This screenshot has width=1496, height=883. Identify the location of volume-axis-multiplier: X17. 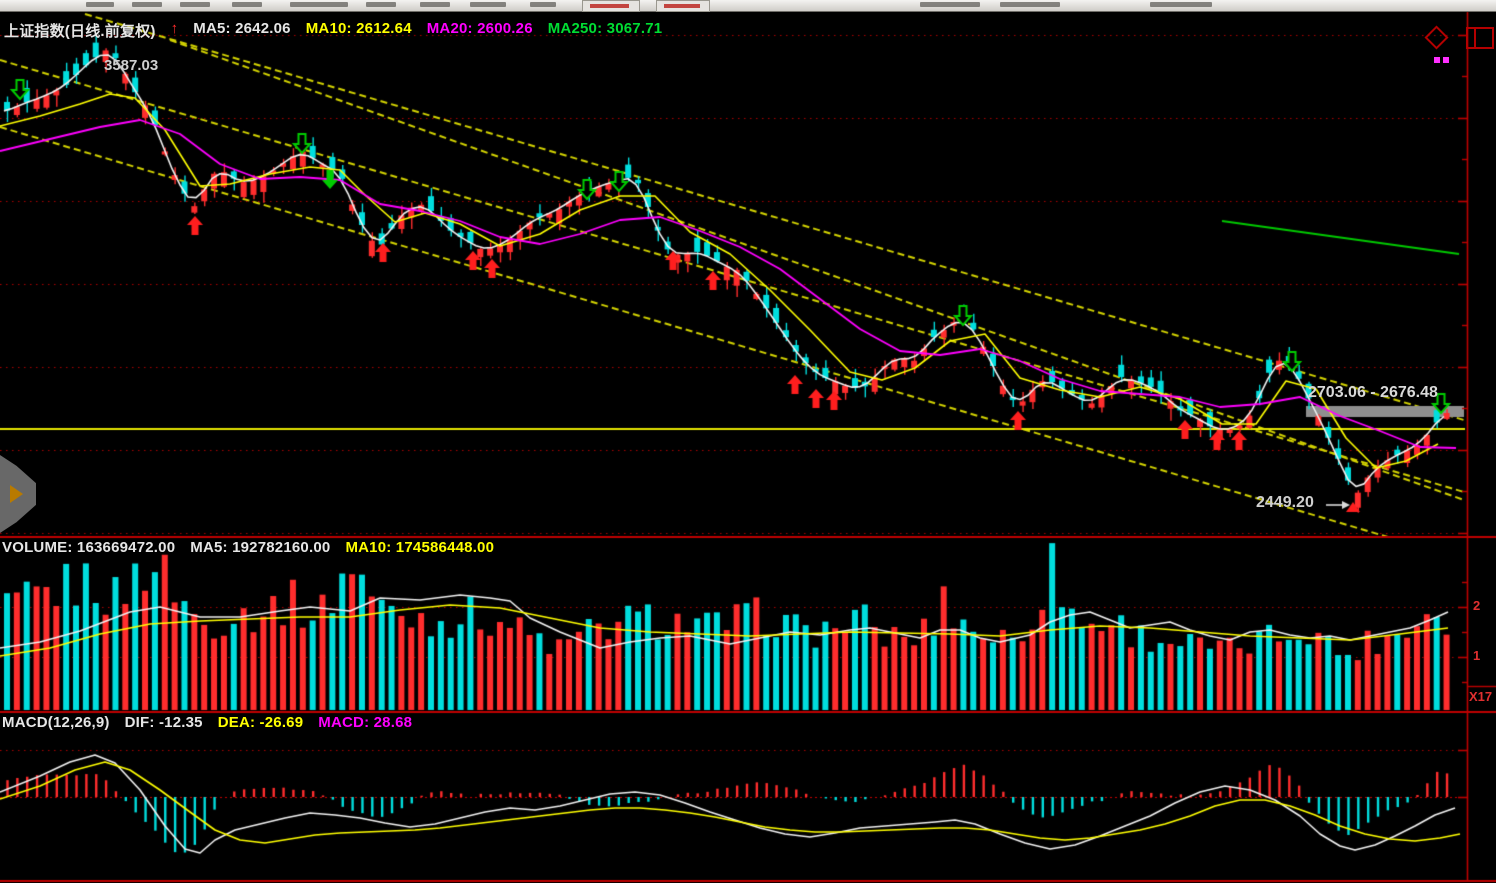
(1481, 696).